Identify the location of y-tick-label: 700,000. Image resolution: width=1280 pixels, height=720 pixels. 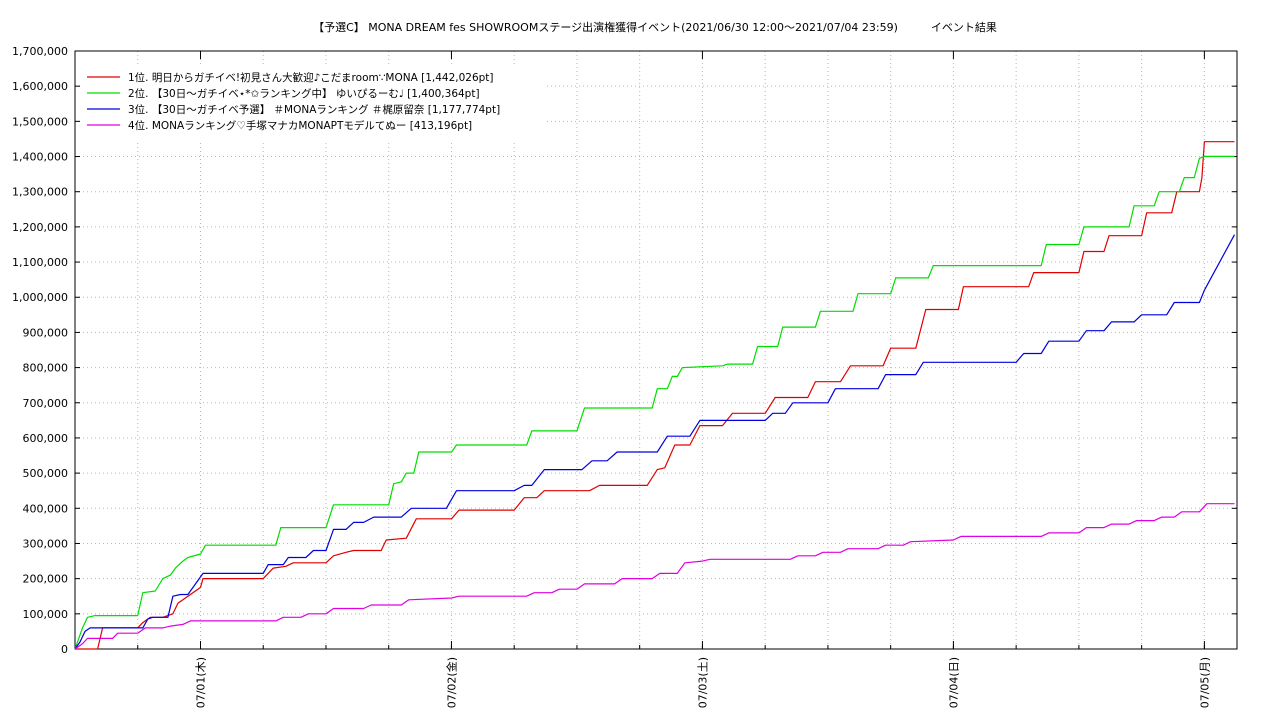
(46, 403).